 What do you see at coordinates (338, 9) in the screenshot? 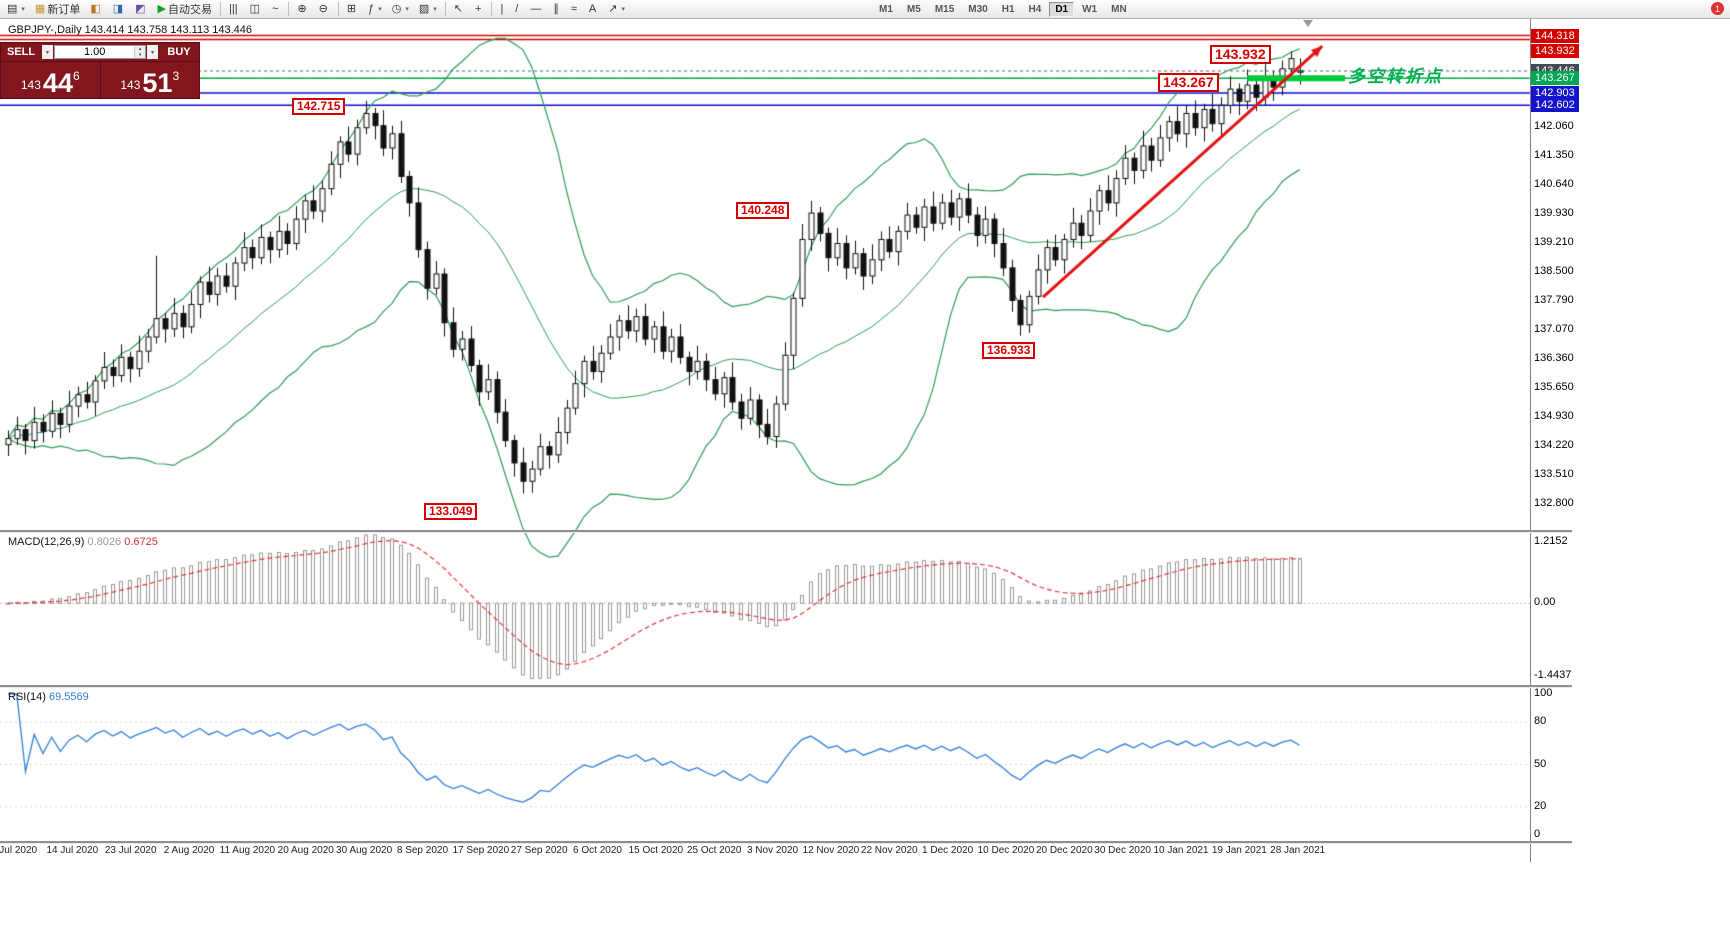
I see `toolbar-separator` at bounding box center [338, 9].